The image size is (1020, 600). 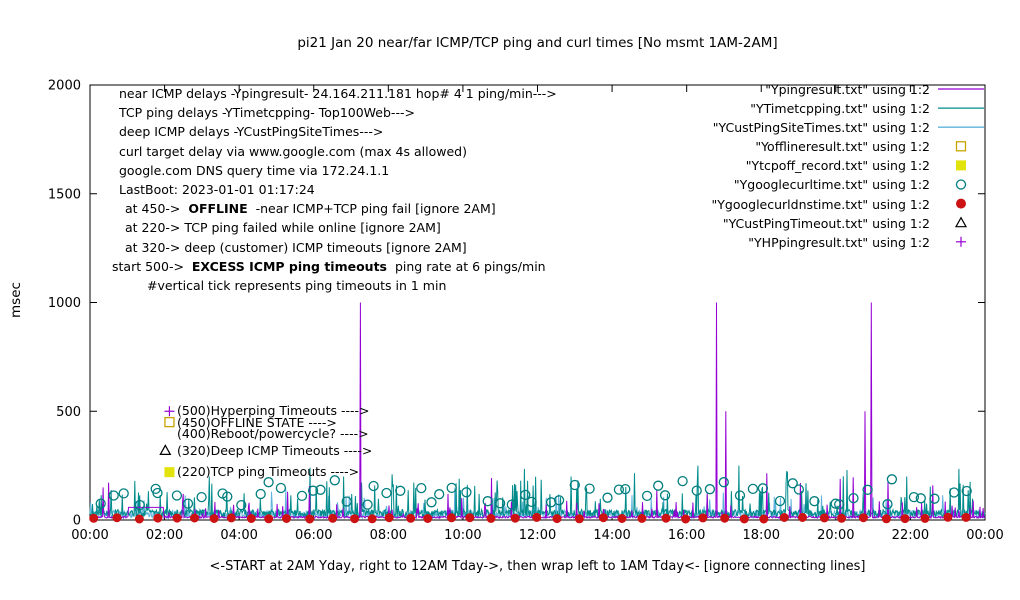 What do you see at coordinates (840, 109) in the screenshot?
I see `legend-label: "YTimetcpping.txt" using 1:2` at bounding box center [840, 109].